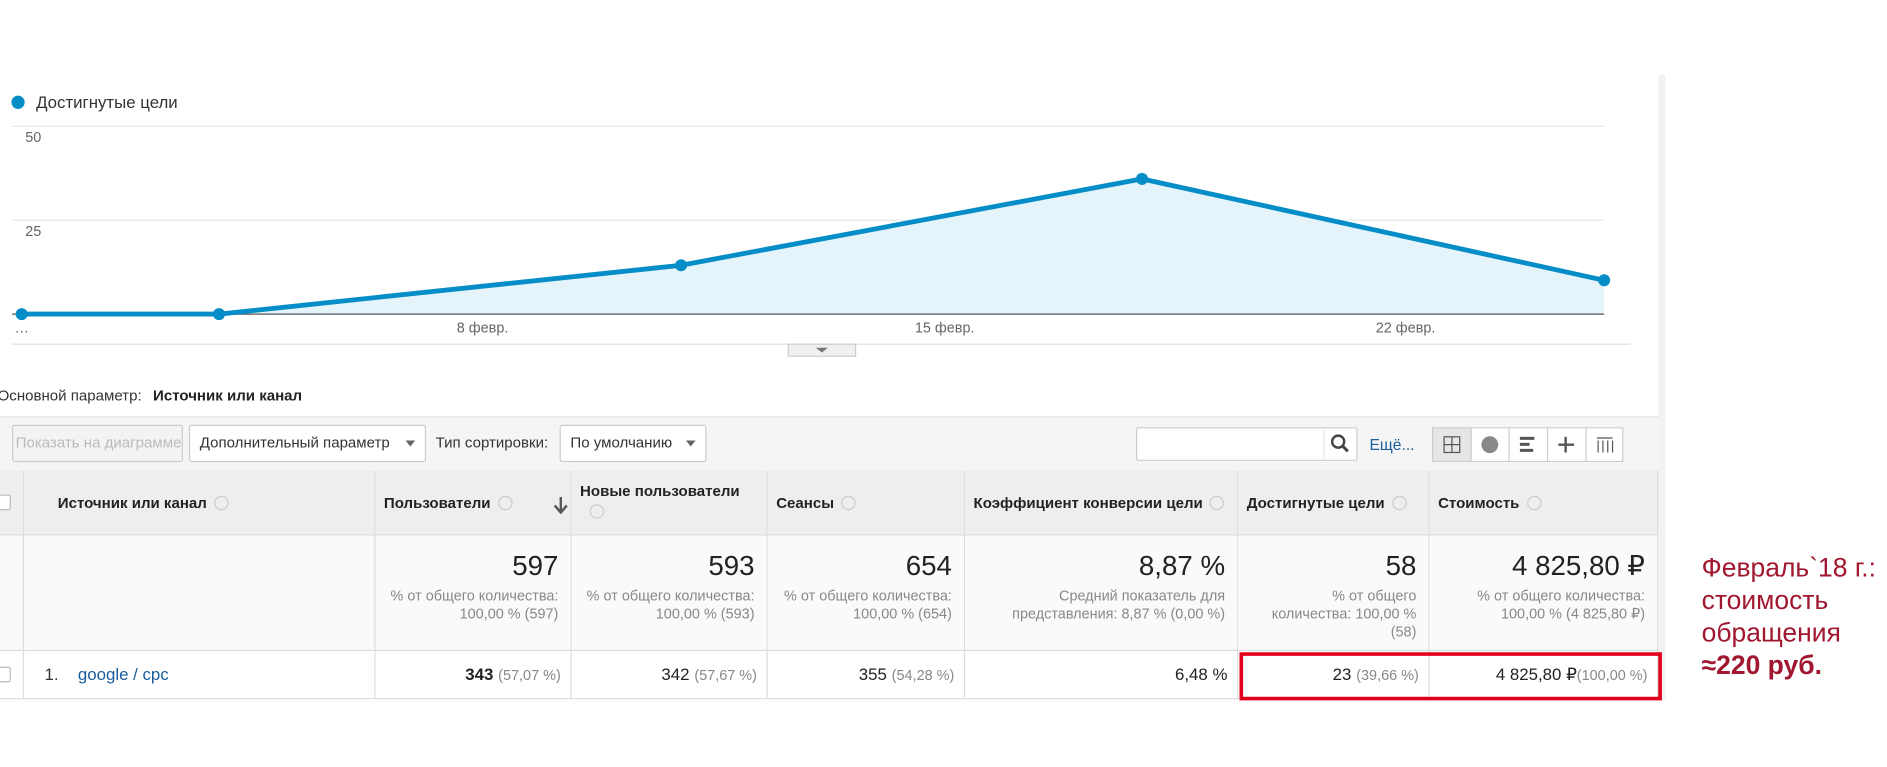  Describe the element at coordinates (107, 102) in the screenshot. I see `legend-label: Достигнутые цели` at that location.